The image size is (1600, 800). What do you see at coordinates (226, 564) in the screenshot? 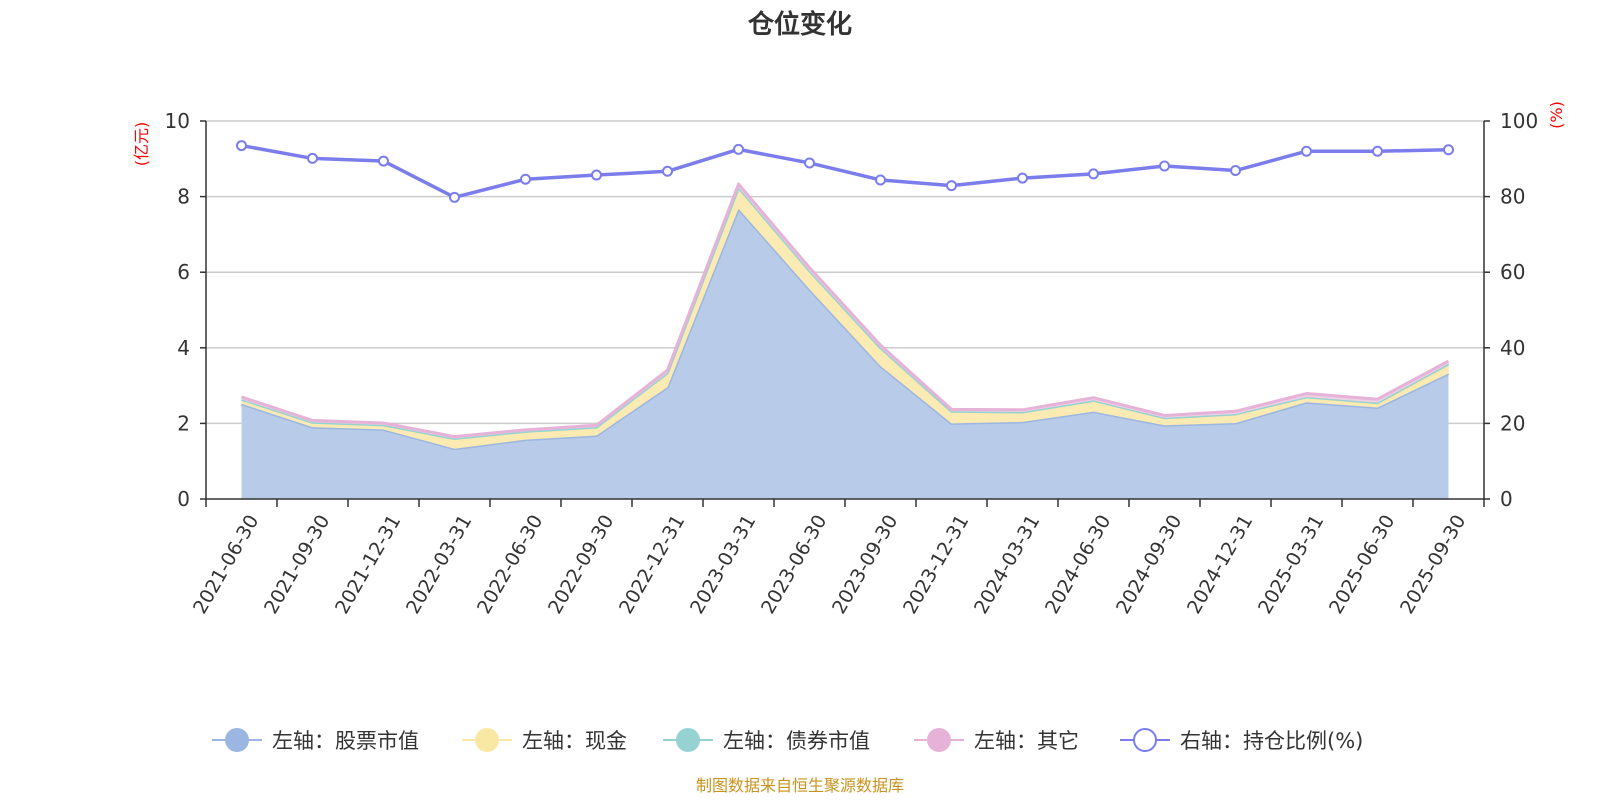
I see `x-tick-label: 2021-06-30` at bounding box center [226, 564].